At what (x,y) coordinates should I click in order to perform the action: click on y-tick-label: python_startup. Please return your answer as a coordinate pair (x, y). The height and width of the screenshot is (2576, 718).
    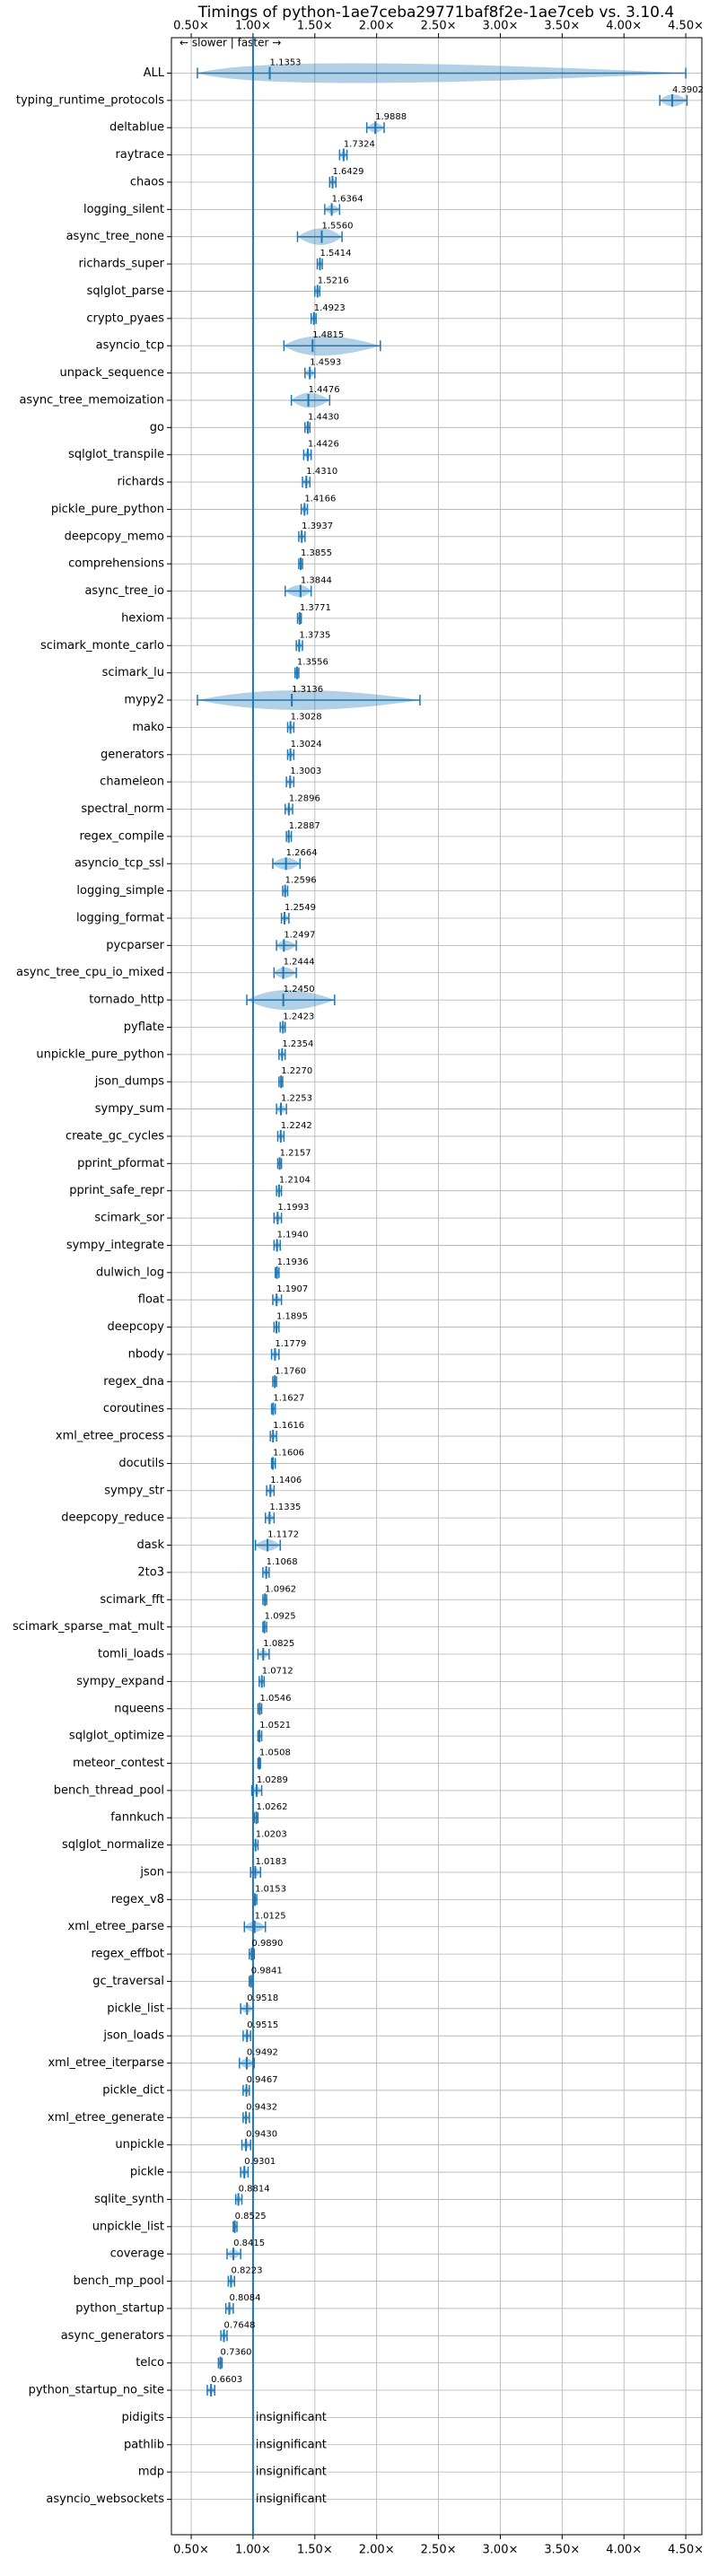
    Looking at the image, I should click on (120, 2308).